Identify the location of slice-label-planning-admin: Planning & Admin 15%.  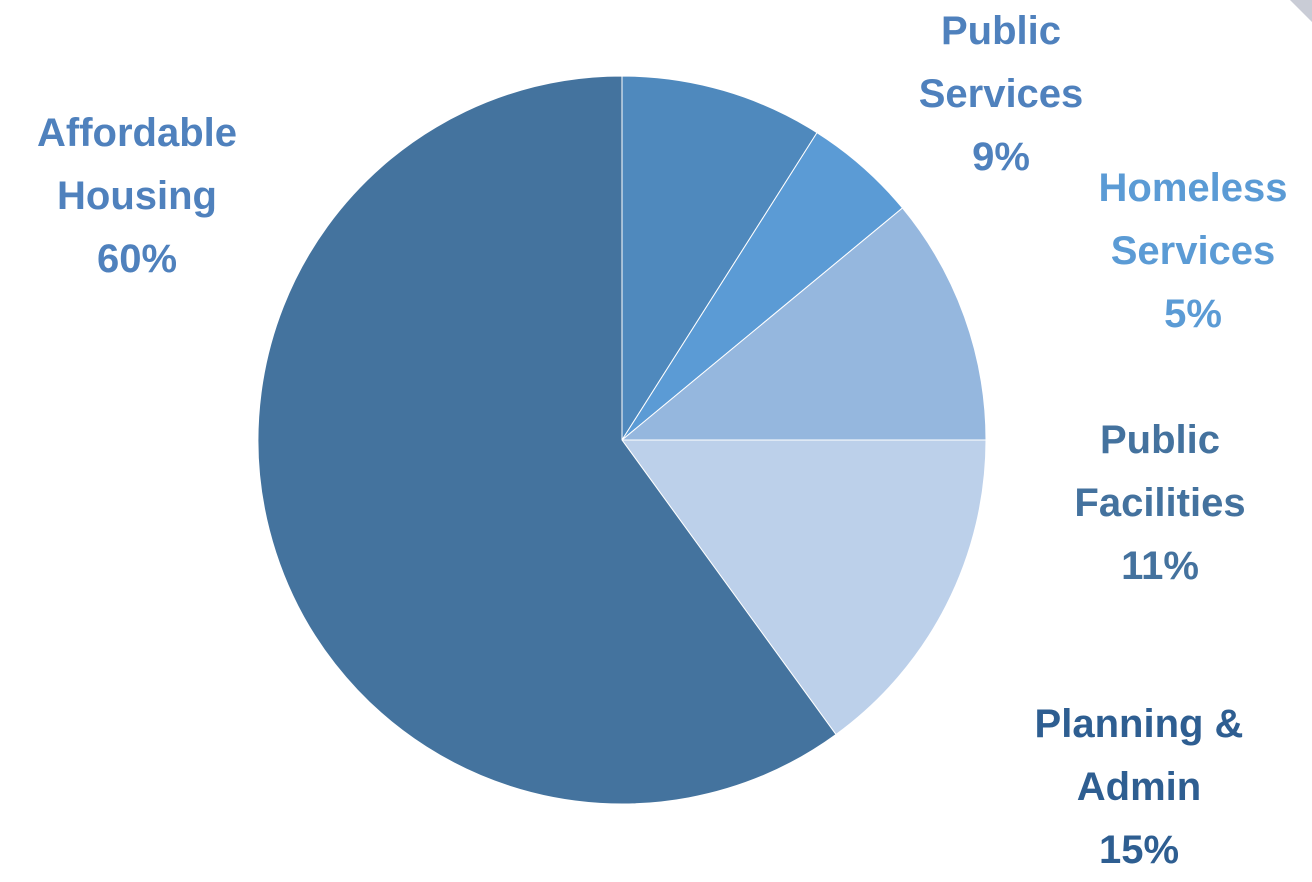
(1139, 787).